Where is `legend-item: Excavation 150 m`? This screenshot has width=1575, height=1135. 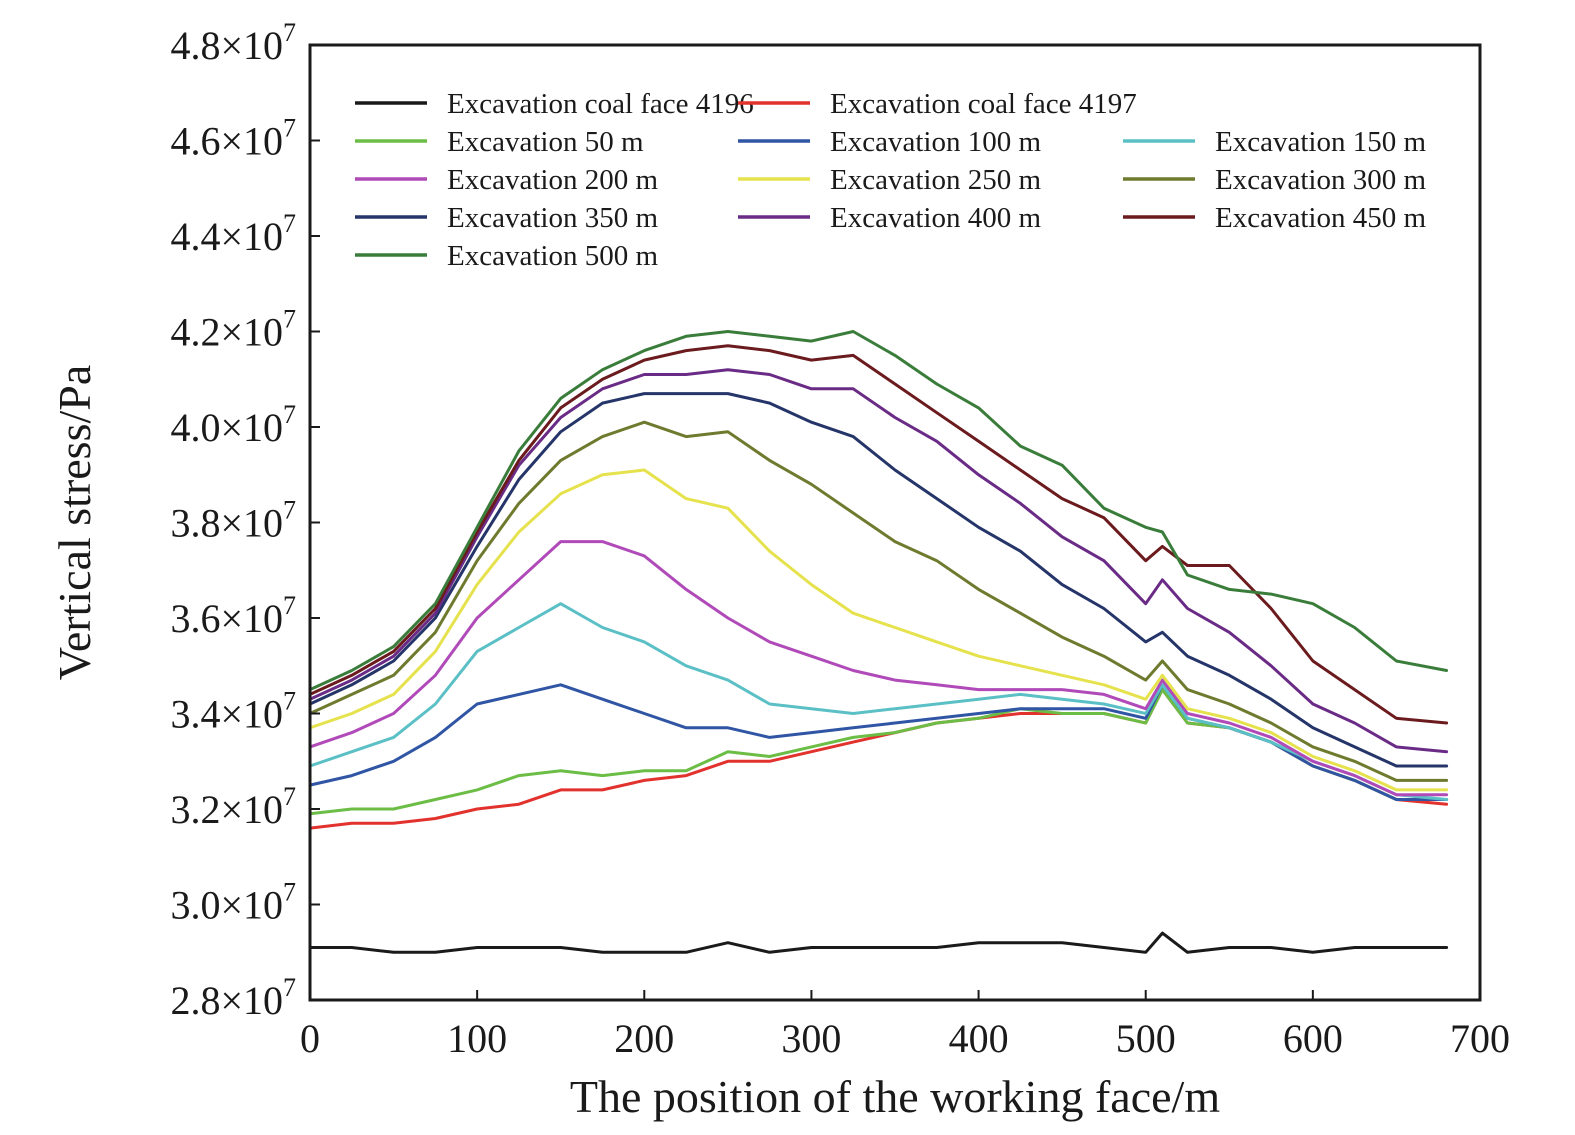 legend-item: Excavation 150 m is located at coordinates (1274, 142).